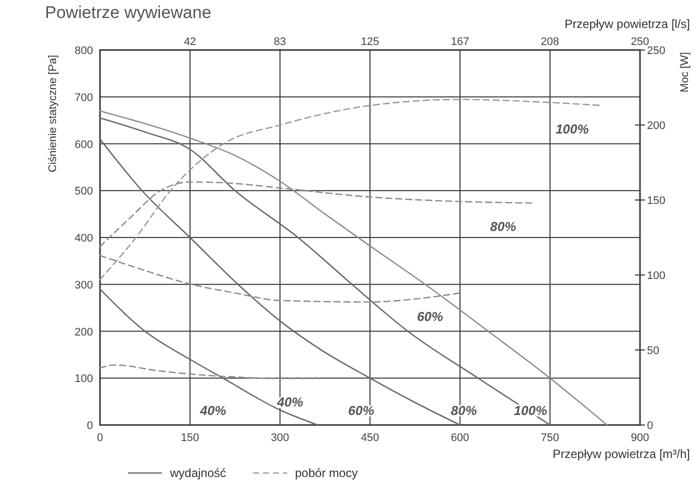 This screenshot has width=694, height=489. Describe the element at coordinates (640, 42) in the screenshot. I see `x2-tick-label: 250` at that location.